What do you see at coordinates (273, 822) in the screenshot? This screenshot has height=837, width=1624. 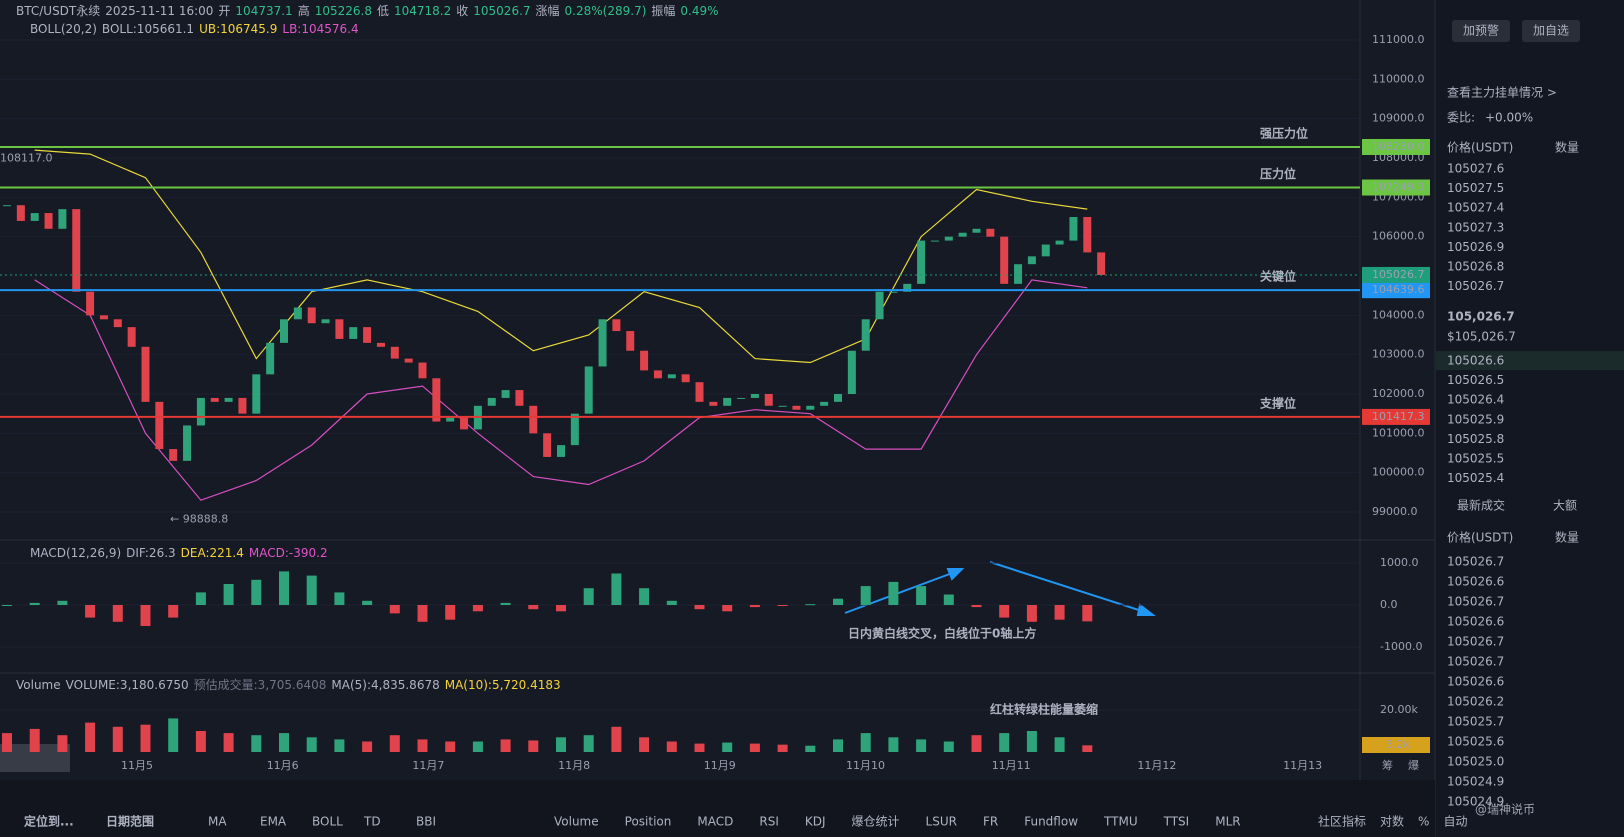 I see `indicator-button: EMA` at bounding box center [273, 822].